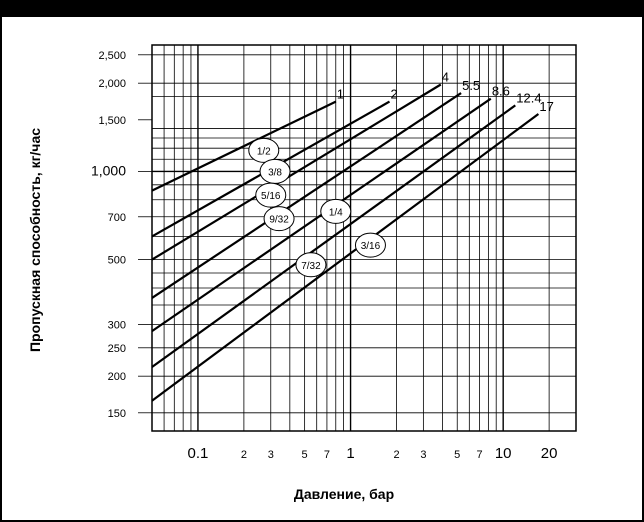  Describe the element at coordinates (275, 172) in the screenshot. I see `circle-label-1: 3/8` at that location.